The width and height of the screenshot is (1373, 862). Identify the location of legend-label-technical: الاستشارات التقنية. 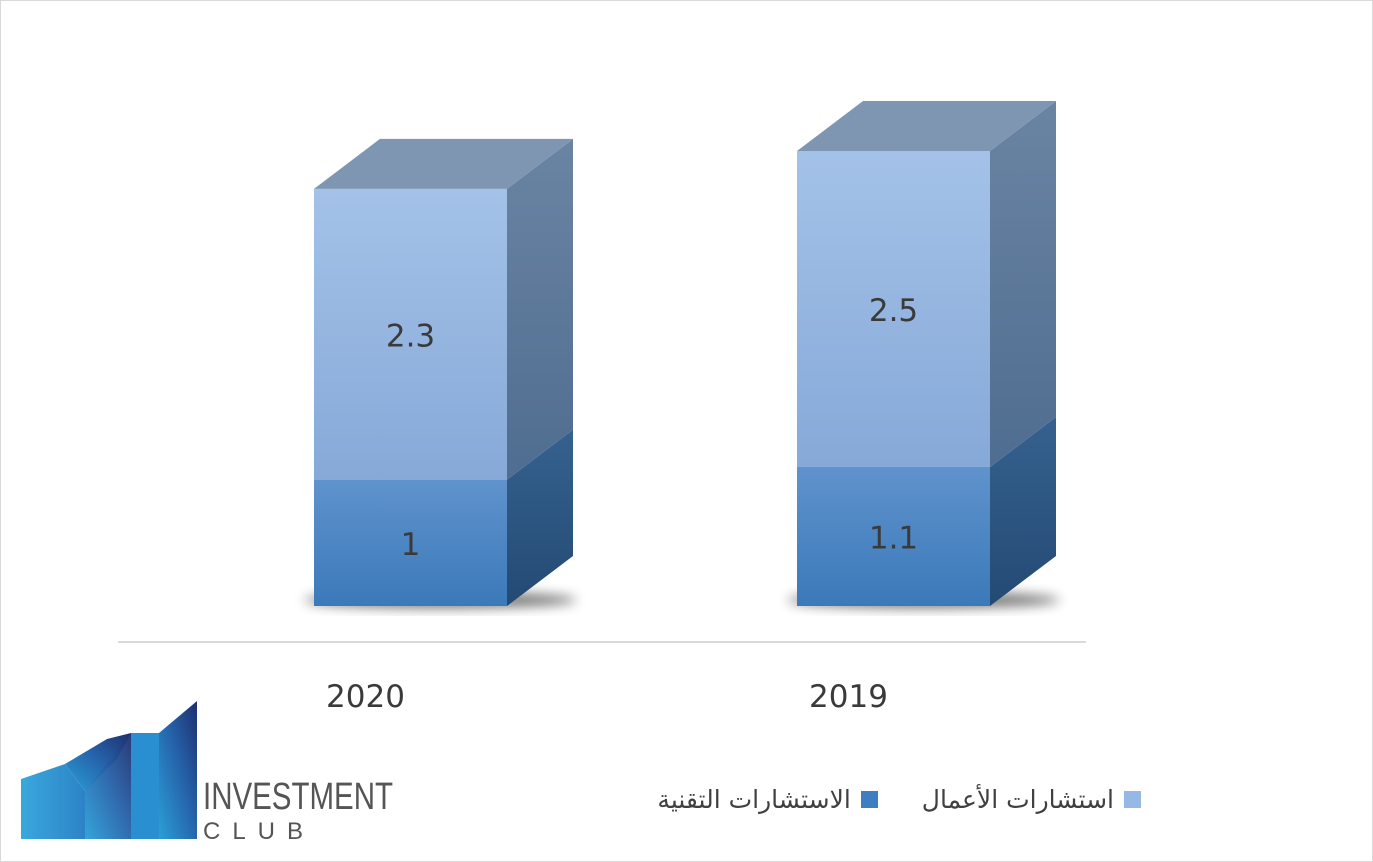
(754, 799).